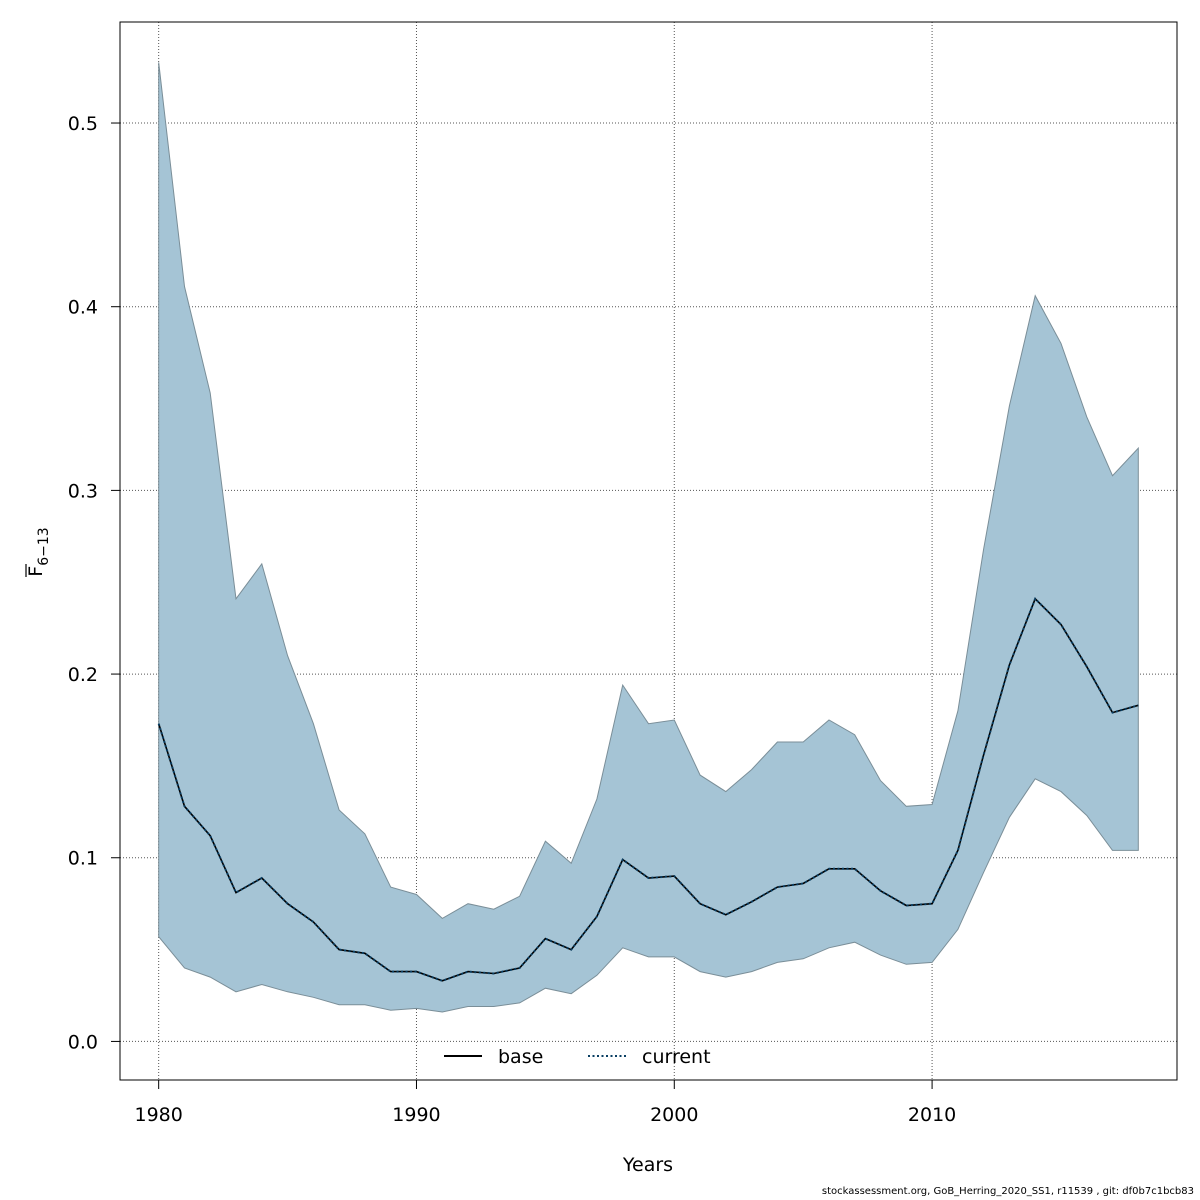 The height and width of the screenshot is (1200, 1200). What do you see at coordinates (83, 675) in the screenshot?
I see `y-tick-label-2: 0.2` at bounding box center [83, 675].